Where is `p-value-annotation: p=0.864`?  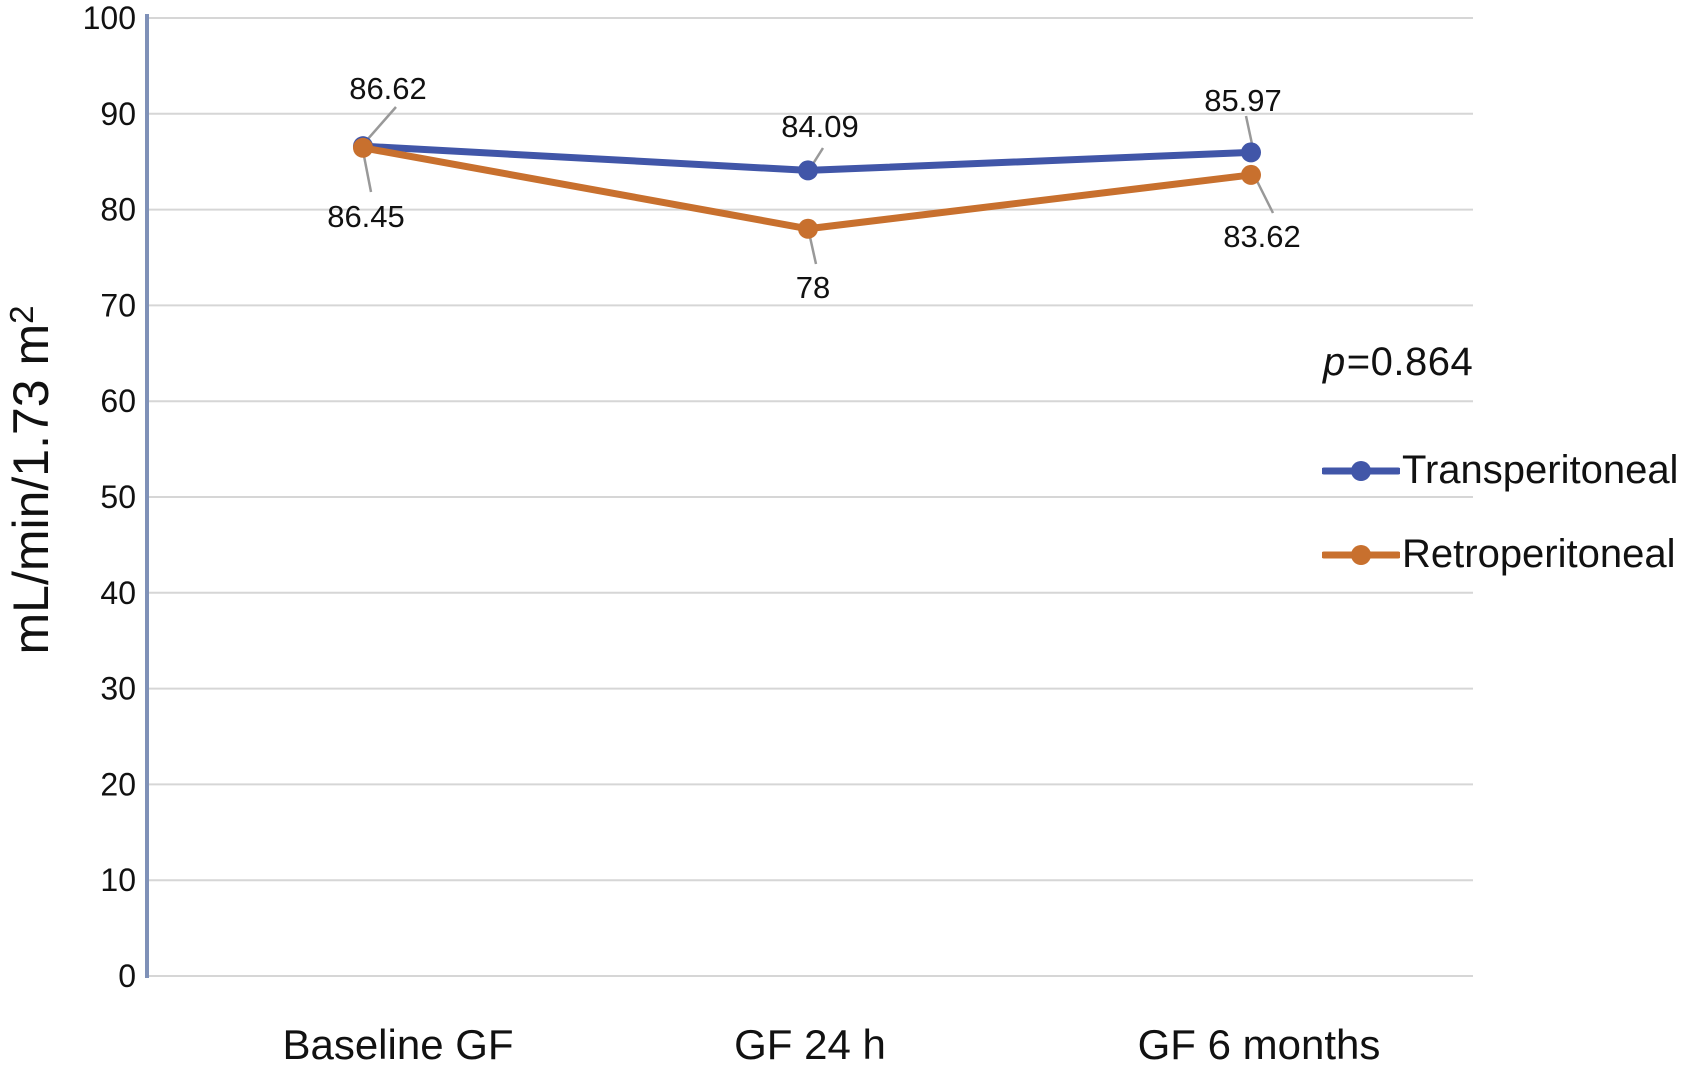
p-value-annotation: p=0.864 is located at coordinates (1398, 362).